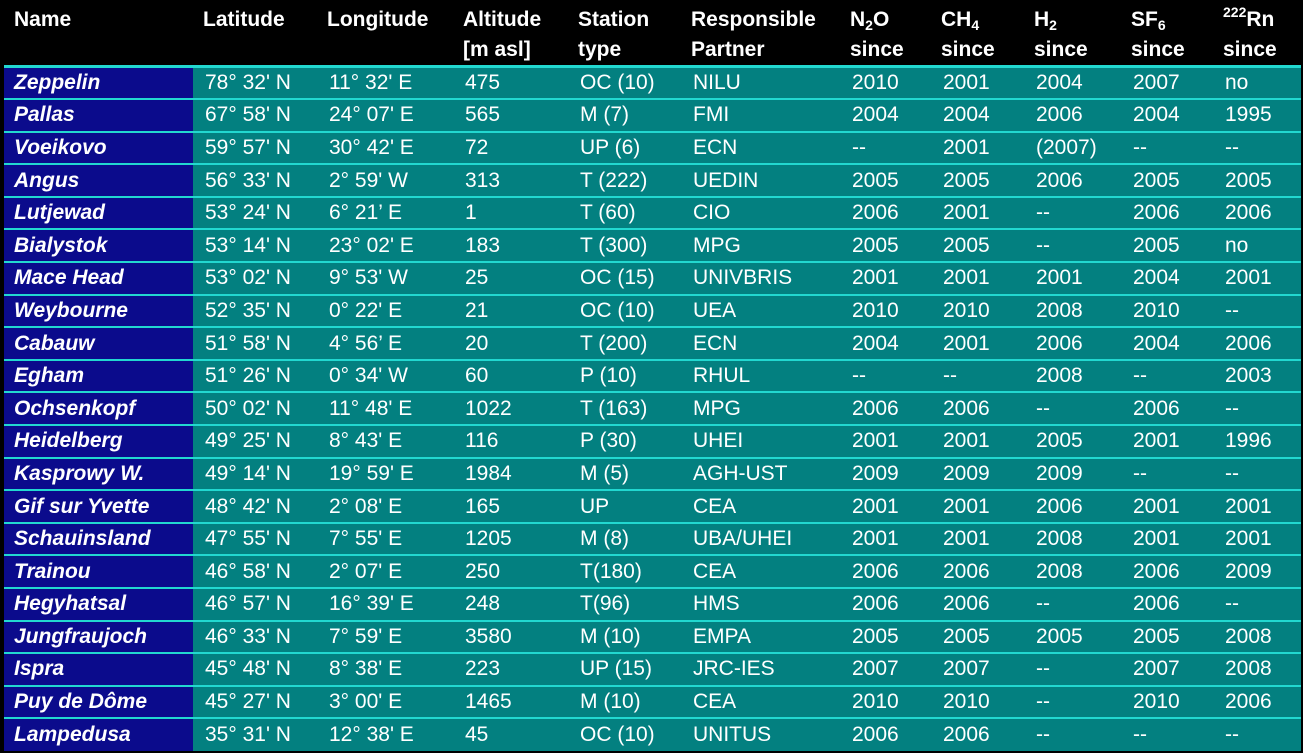 The width and height of the screenshot is (1303, 753). I want to click on cell-h2-since: 2009, so click(1072, 473).